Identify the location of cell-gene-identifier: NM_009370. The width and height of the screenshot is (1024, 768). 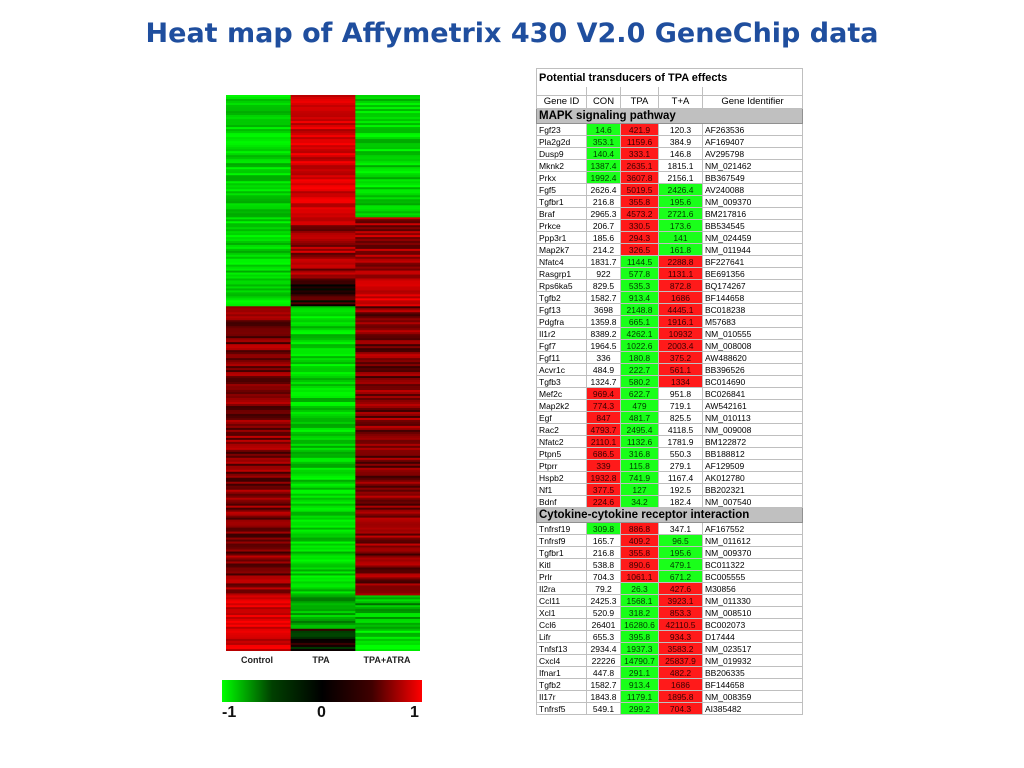
(752, 552).